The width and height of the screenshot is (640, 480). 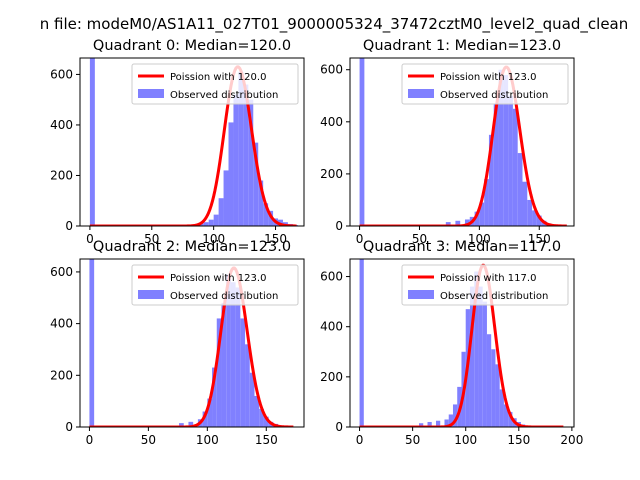 I want to click on y-tick-label: 600, so click(x=331, y=277).